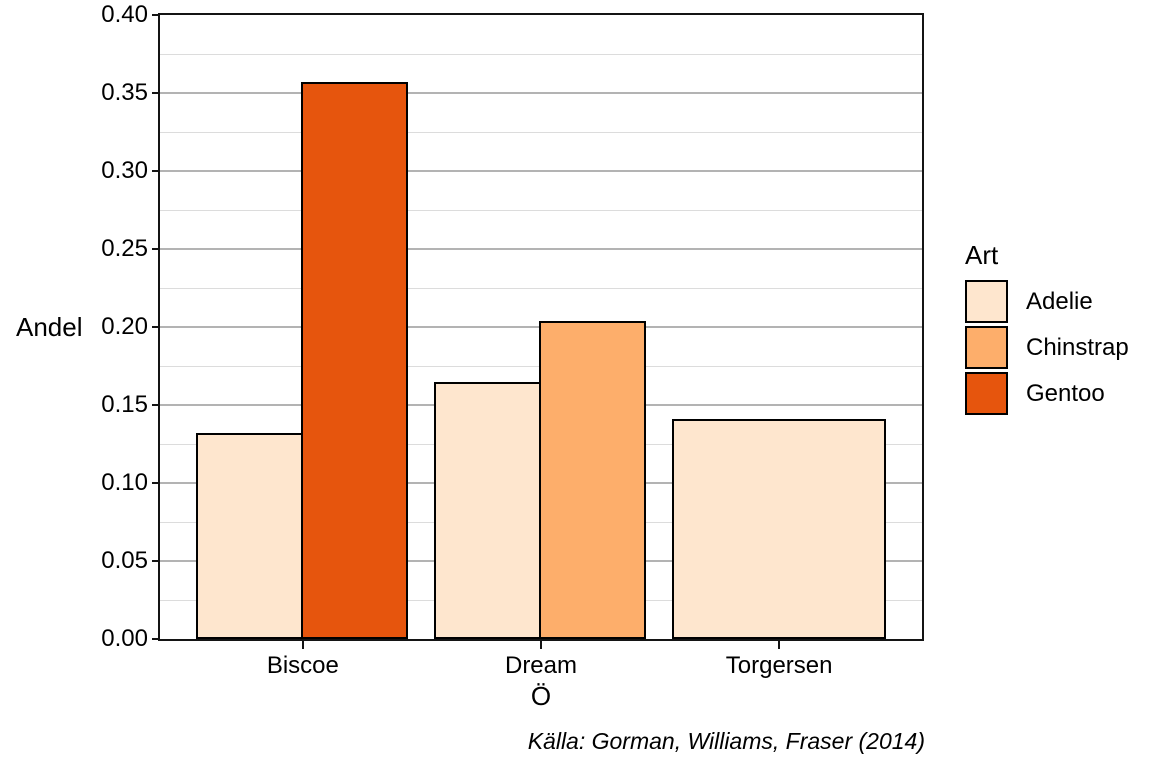 This screenshot has height=768, width=1152. What do you see at coordinates (124, 482) in the screenshot?
I see `y-tick-label: 0.10` at bounding box center [124, 482].